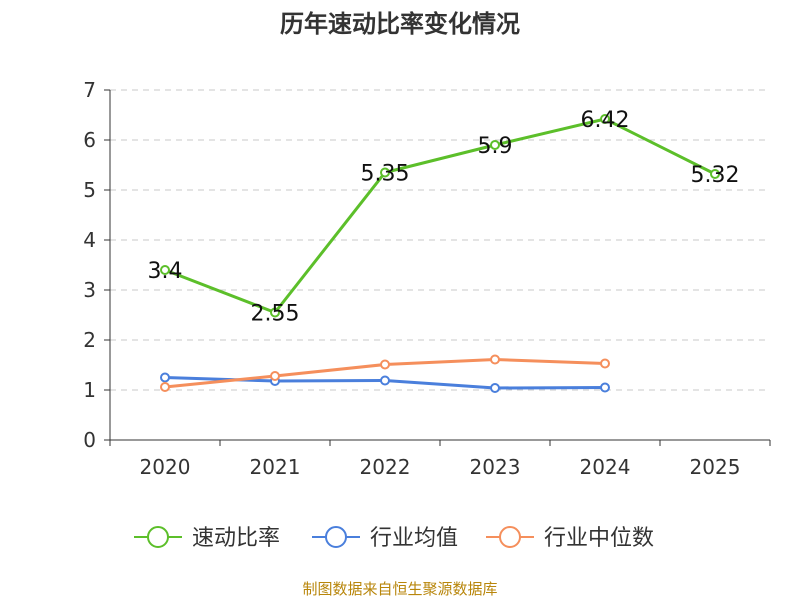 The height and width of the screenshot is (600, 800). What do you see at coordinates (89, 290) in the screenshot?
I see `y-tick-label: 3` at bounding box center [89, 290].